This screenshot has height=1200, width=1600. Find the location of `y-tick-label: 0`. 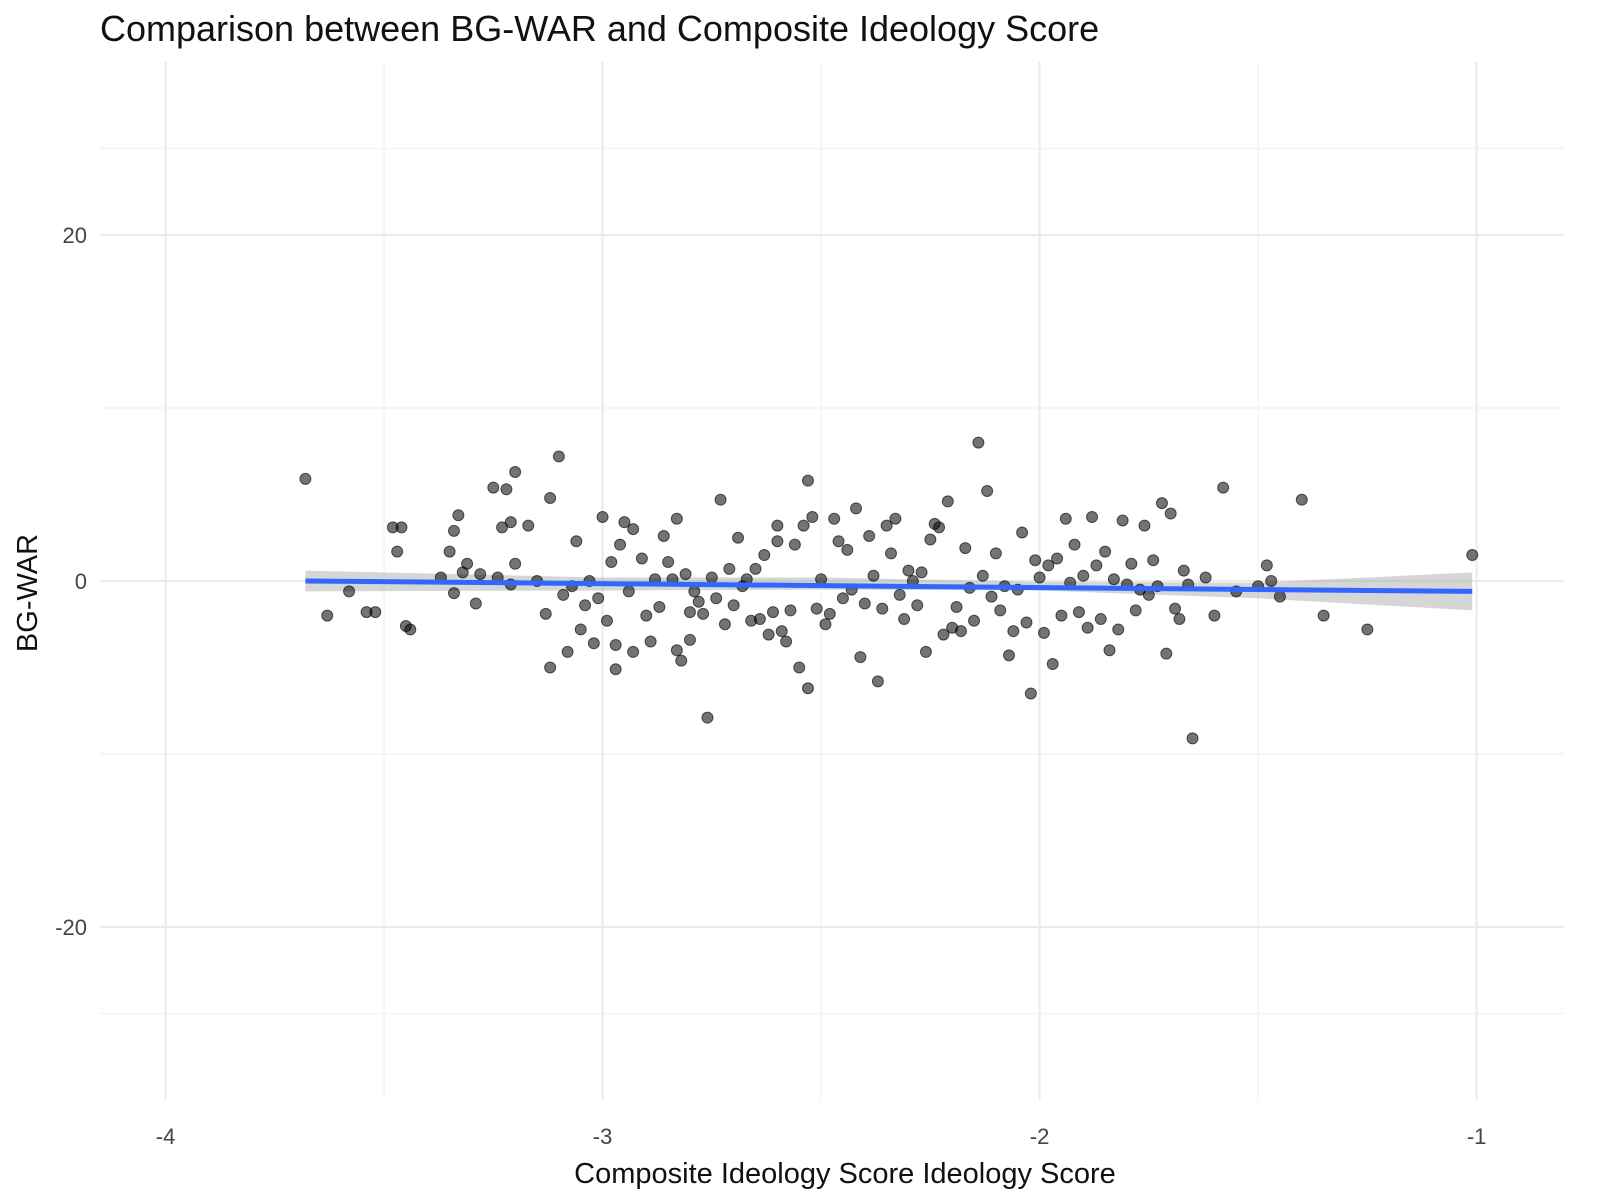

y-tick-label: 0 is located at coordinates (81, 581).